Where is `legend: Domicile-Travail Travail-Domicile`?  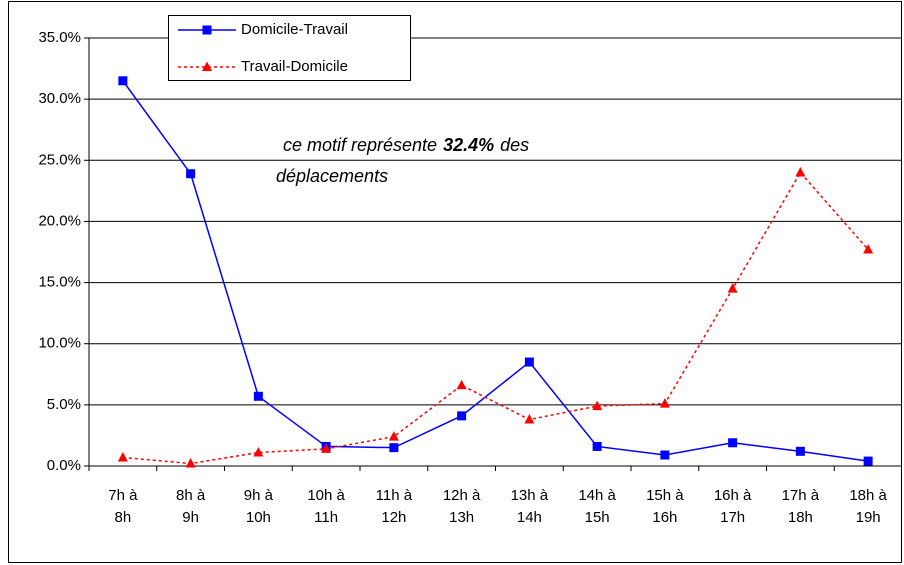
legend: Domicile-Travail Travail-Domicile is located at coordinates (289, 48).